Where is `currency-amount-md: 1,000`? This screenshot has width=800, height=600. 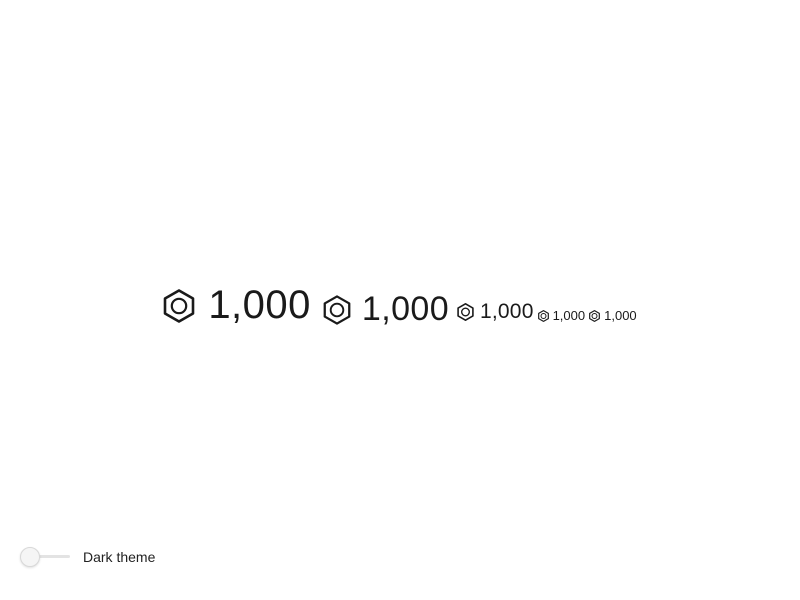 currency-amount-md: 1,000 is located at coordinates (495, 315).